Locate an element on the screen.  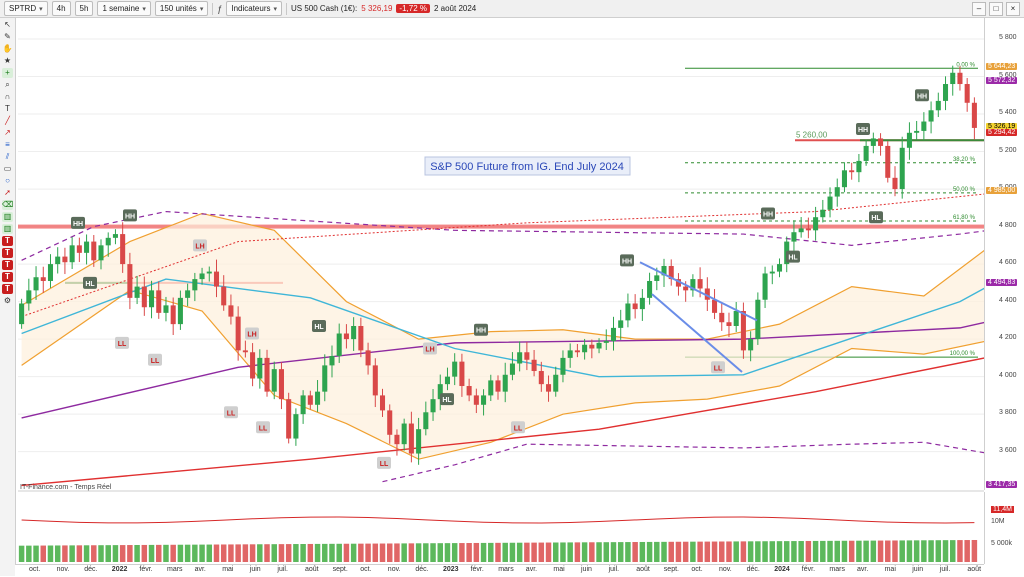
interval-selector: 1 semaine is located at coordinates (124, 8).